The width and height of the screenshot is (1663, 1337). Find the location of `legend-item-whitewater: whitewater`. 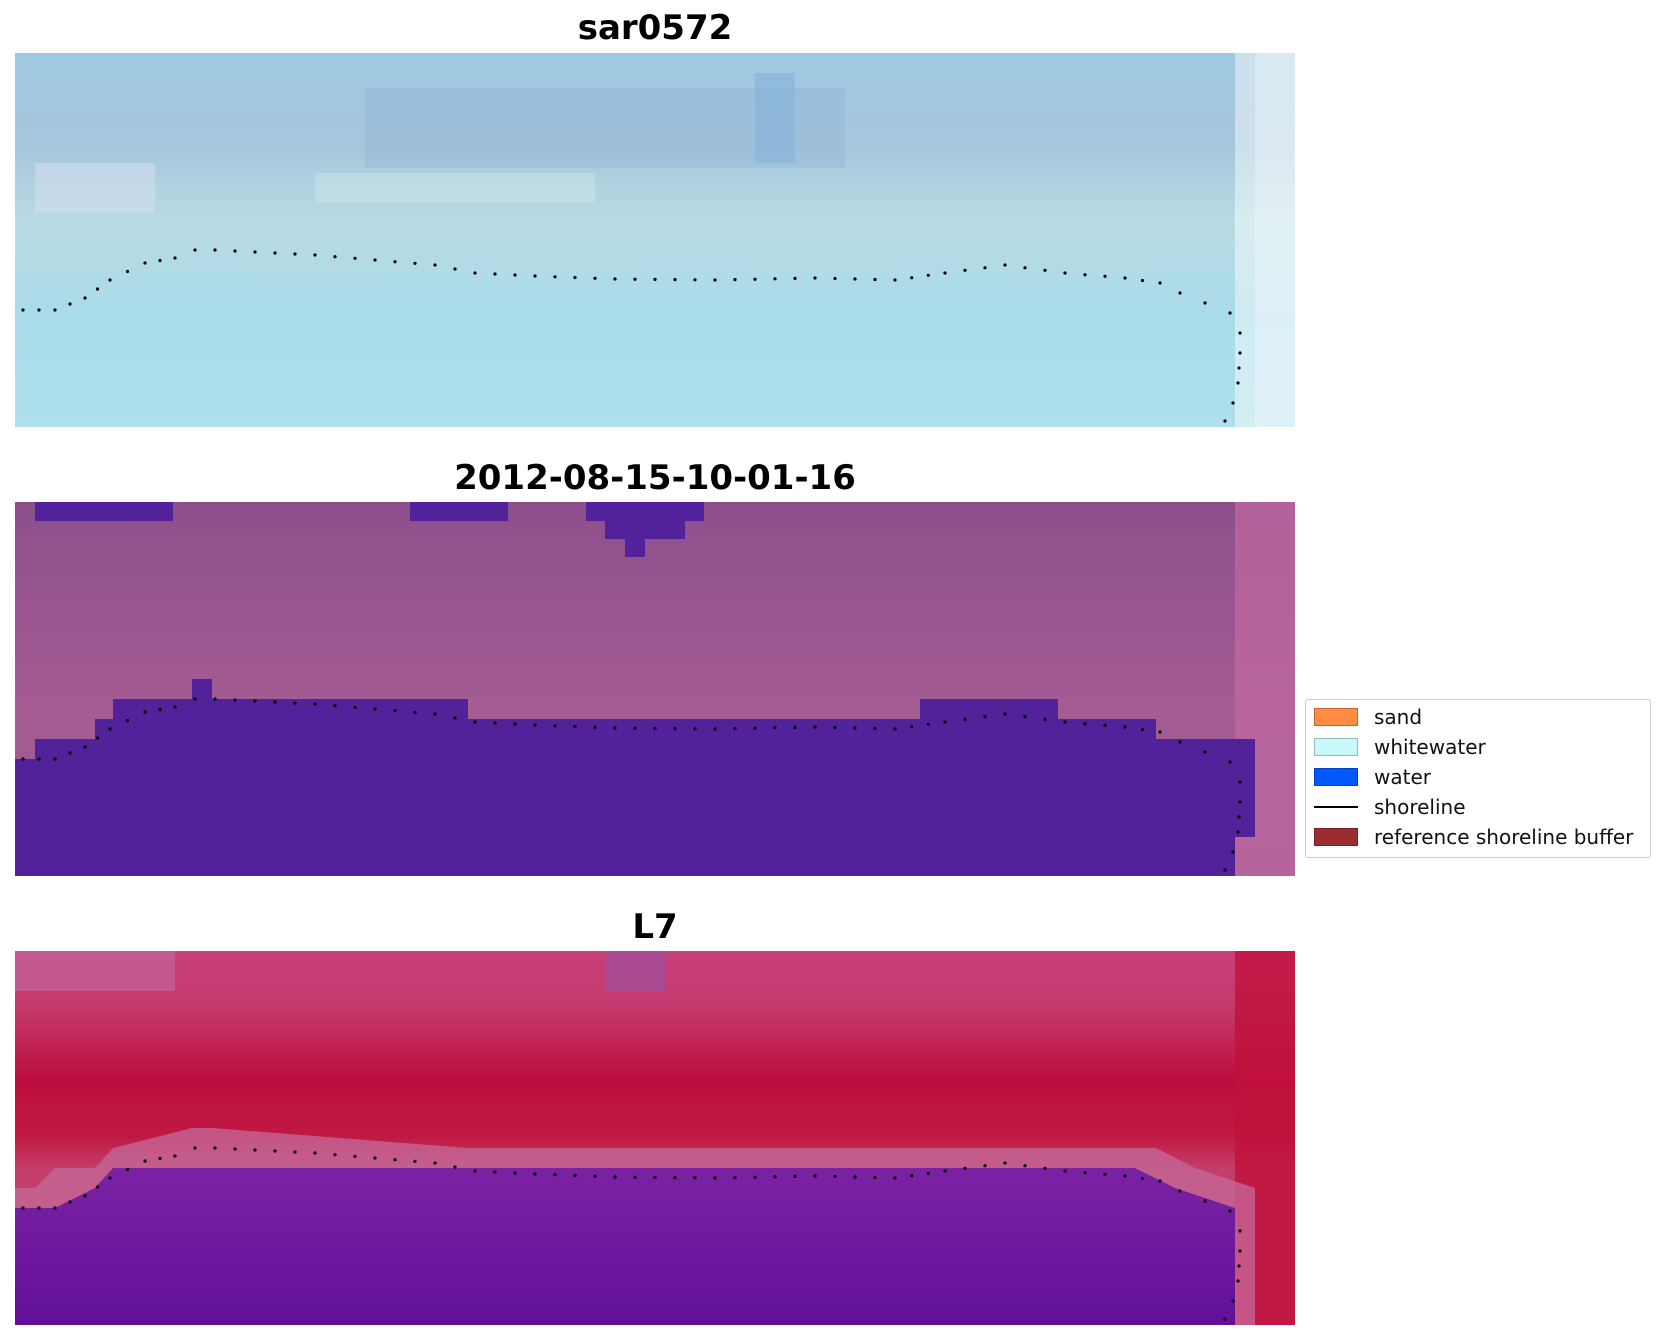

legend-item-whitewater: whitewater is located at coordinates (1400, 747).